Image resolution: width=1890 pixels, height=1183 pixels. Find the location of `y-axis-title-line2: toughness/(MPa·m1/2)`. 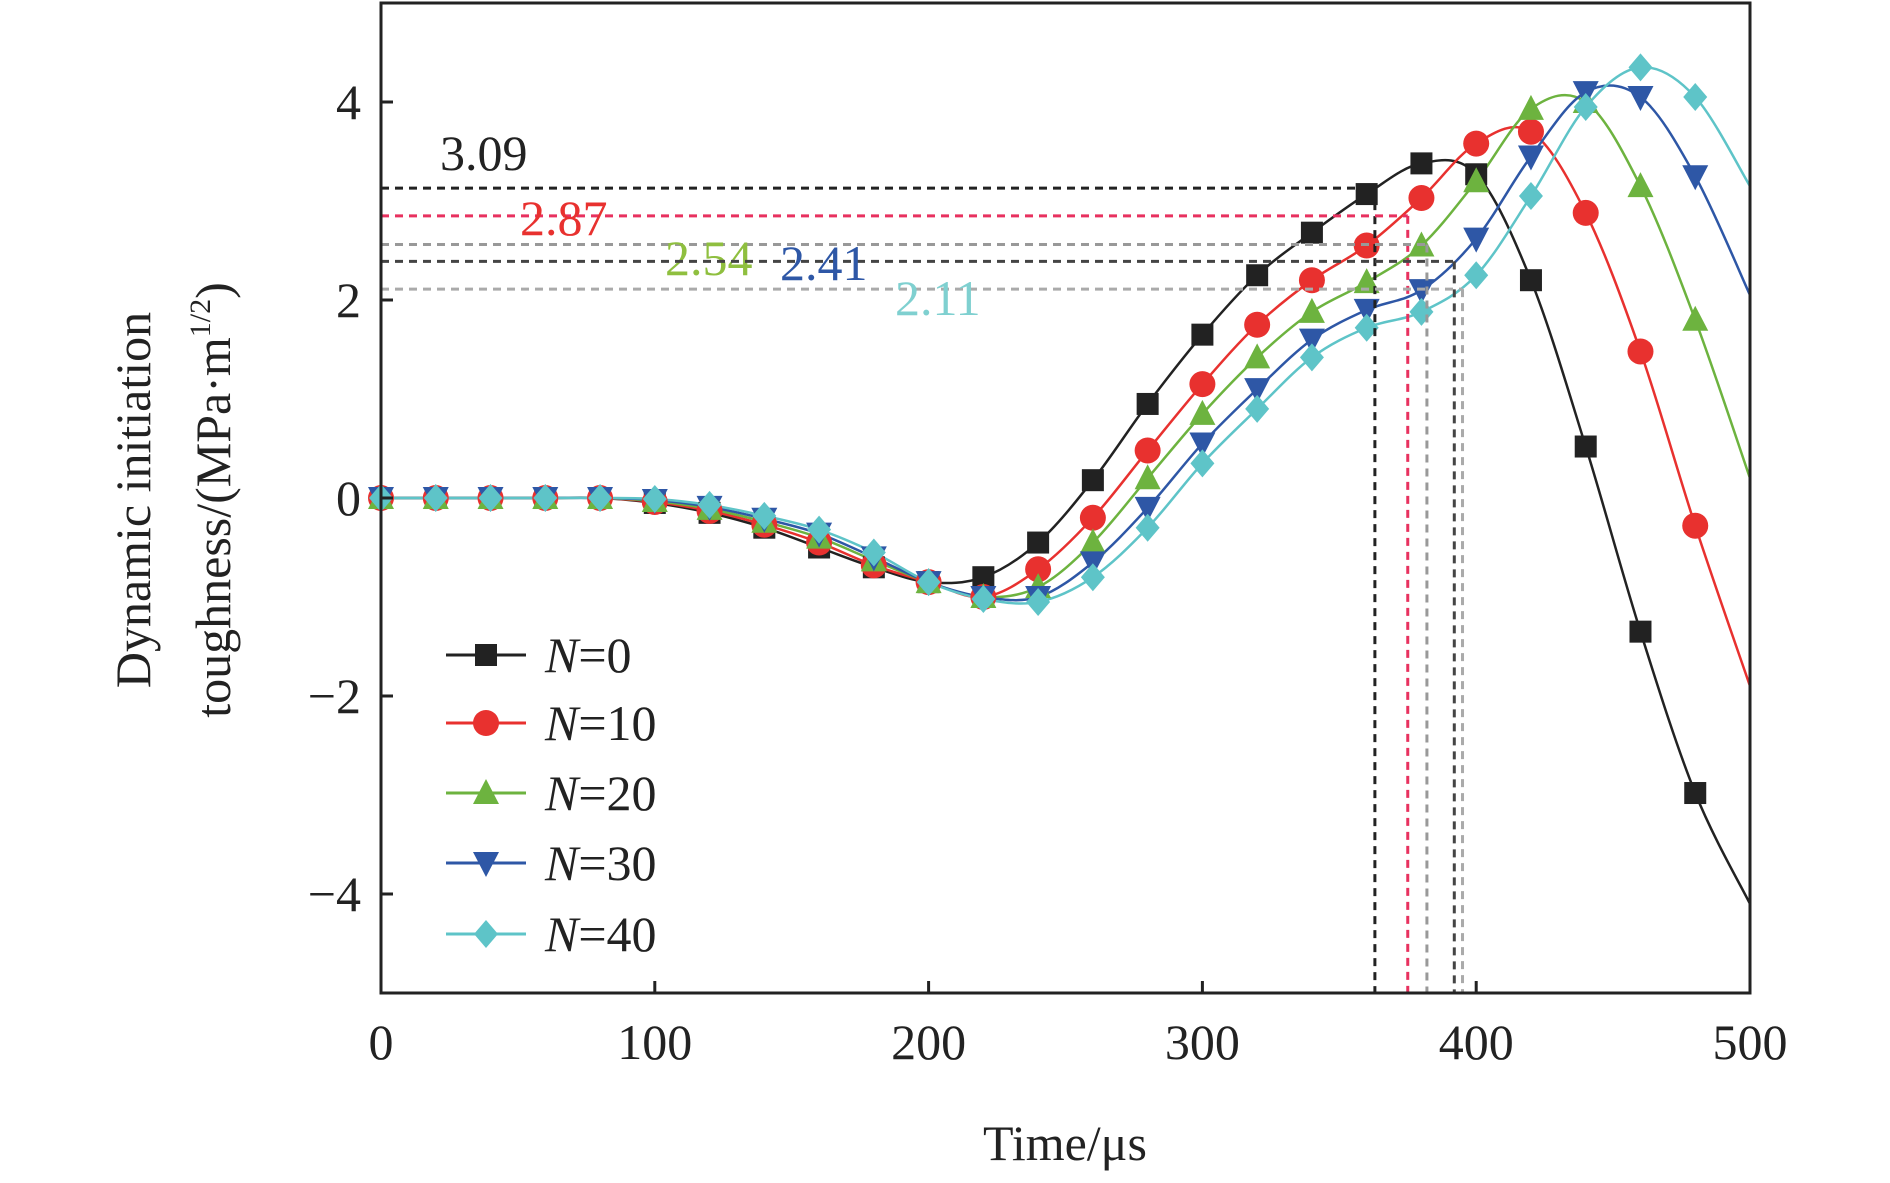

y-axis-title-line2: toughness/(MPa·m1/2) is located at coordinates (212, 500).